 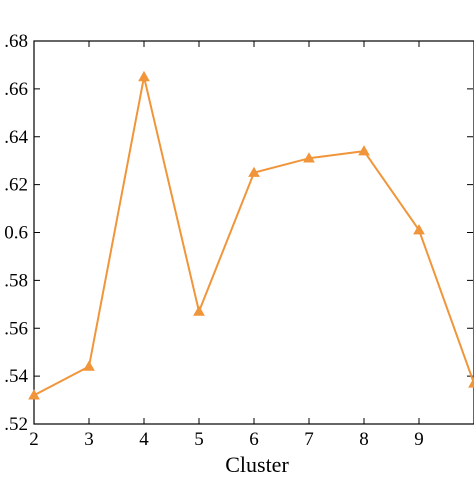 I want to click on y-tick-label-.52: .52, so click(x=16, y=424).